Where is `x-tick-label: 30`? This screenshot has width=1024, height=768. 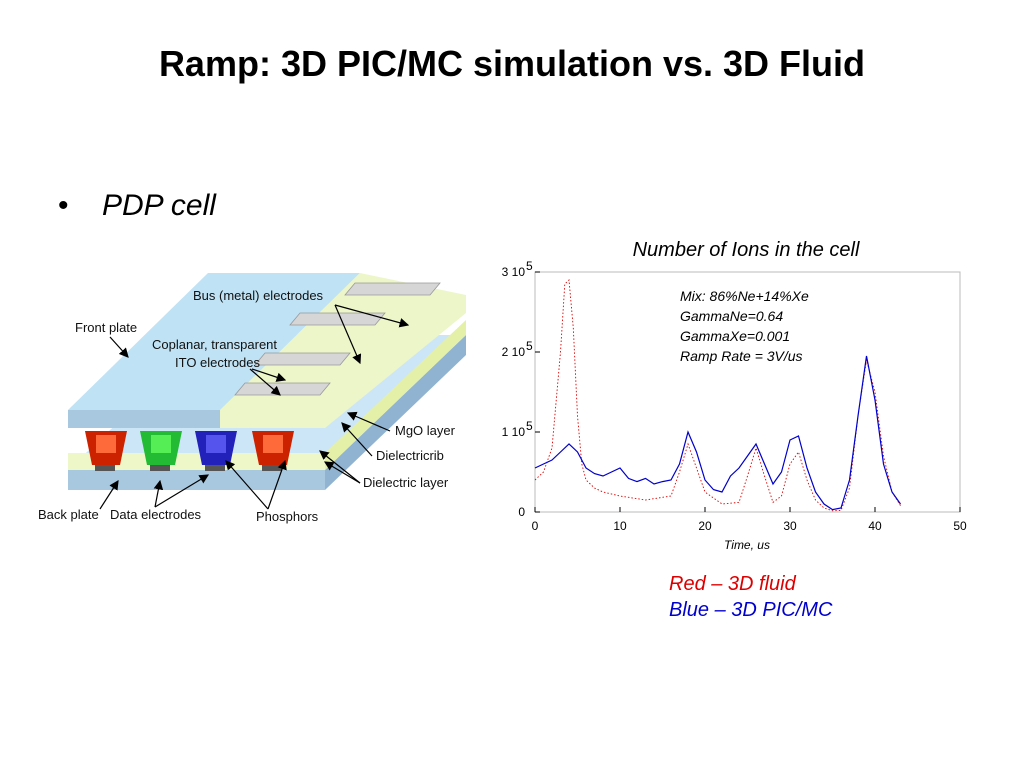
x-tick-label: 30 is located at coordinates (790, 526).